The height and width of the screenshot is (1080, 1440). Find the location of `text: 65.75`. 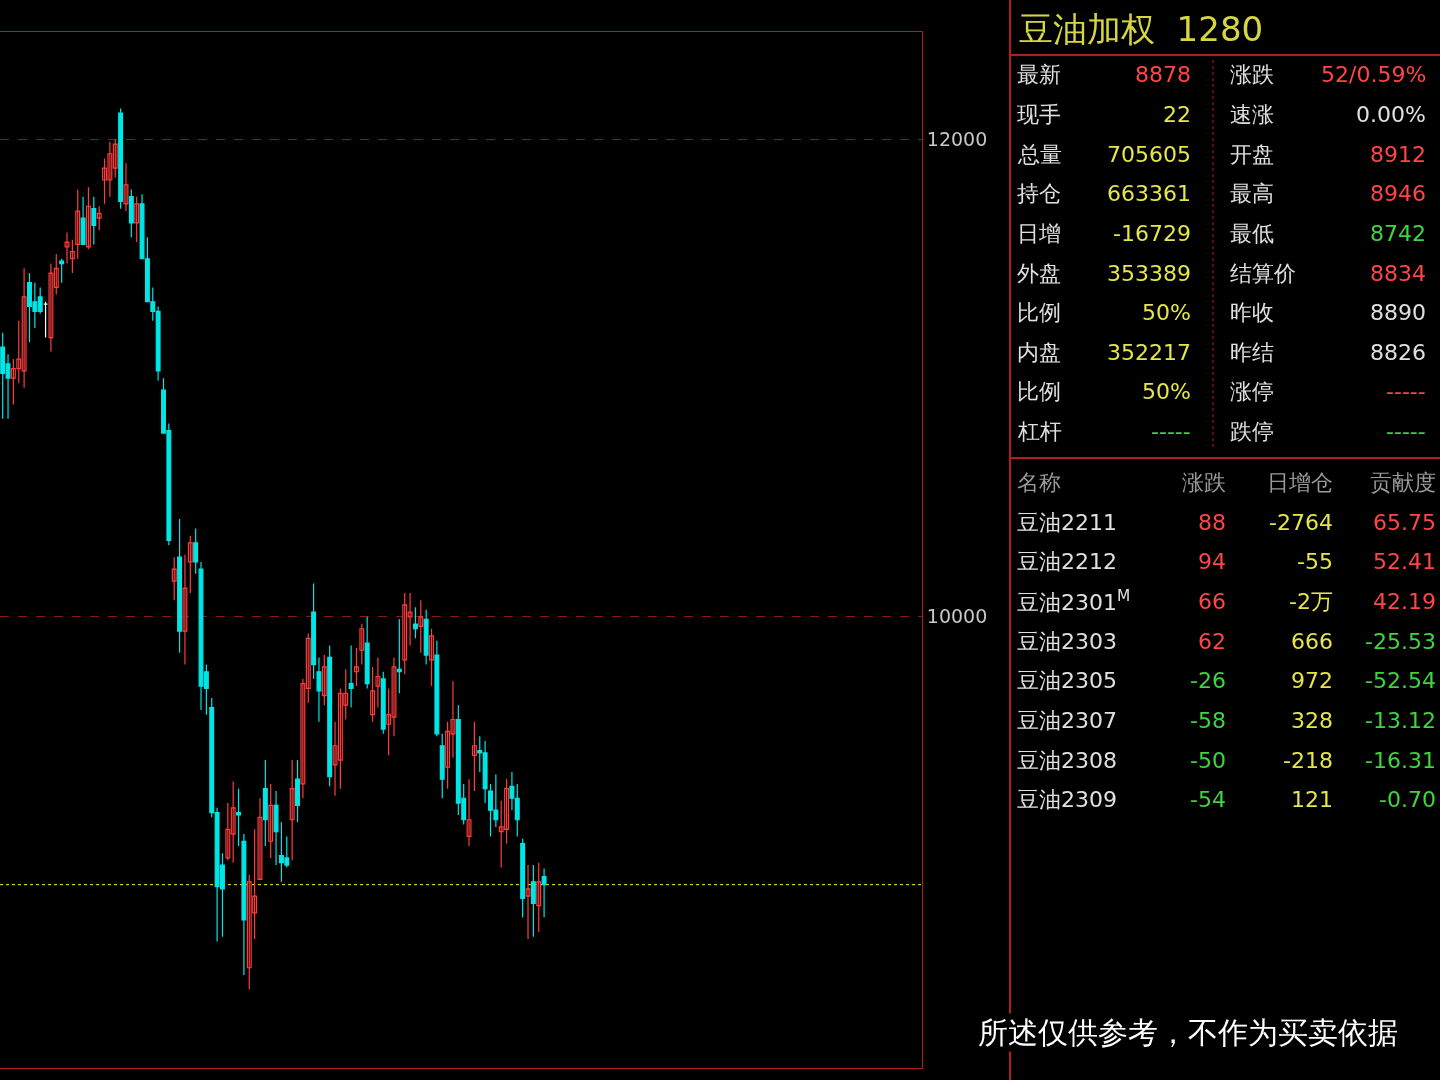

text: 65.75 is located at coordinates (1404, 522).